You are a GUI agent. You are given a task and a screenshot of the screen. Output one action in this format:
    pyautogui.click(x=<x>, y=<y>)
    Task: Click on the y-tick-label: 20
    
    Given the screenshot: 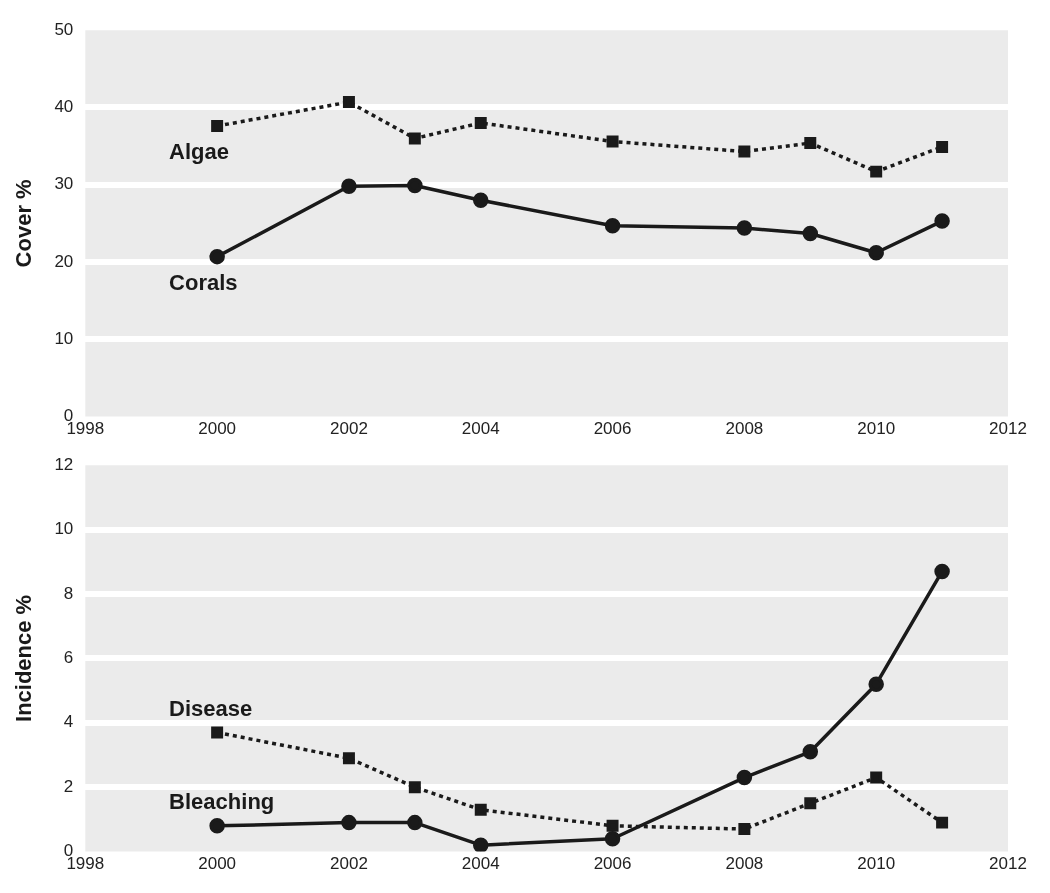 What is the action you would take?
    pyautogui.click(x=64, y=261)
    